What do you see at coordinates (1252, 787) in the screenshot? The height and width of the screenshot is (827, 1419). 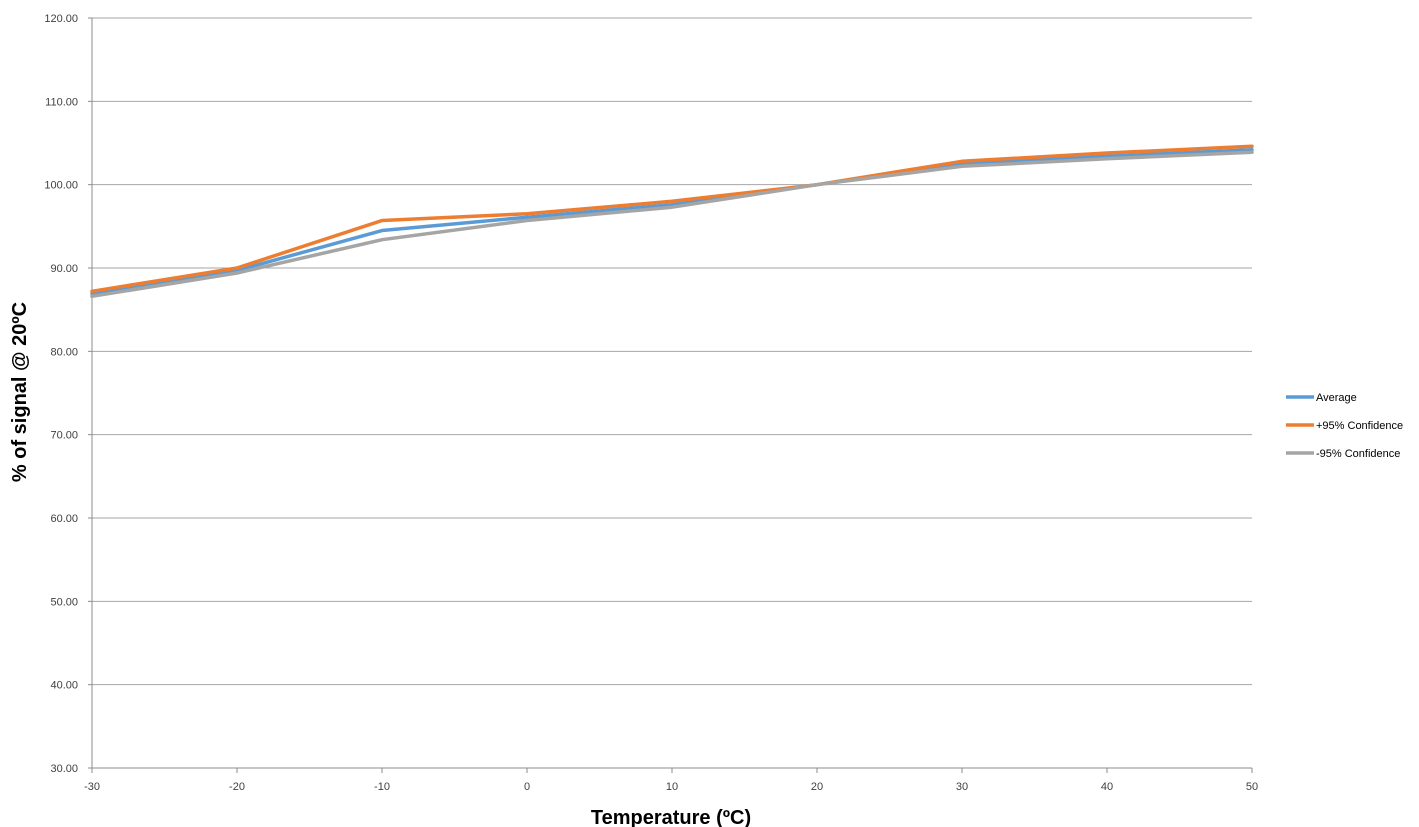 I see `x-tick-label: 50` at bounding box center [1252, 787].